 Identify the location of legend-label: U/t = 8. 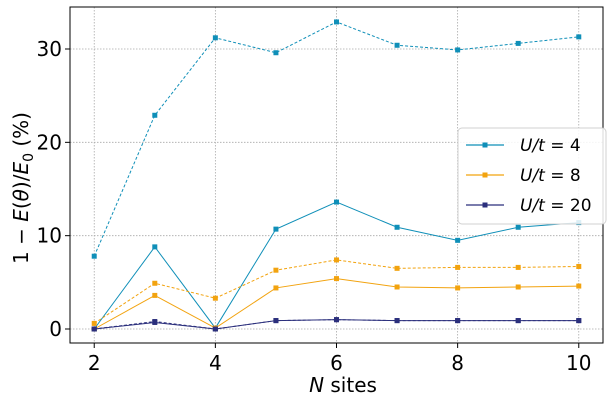
(550, 176).